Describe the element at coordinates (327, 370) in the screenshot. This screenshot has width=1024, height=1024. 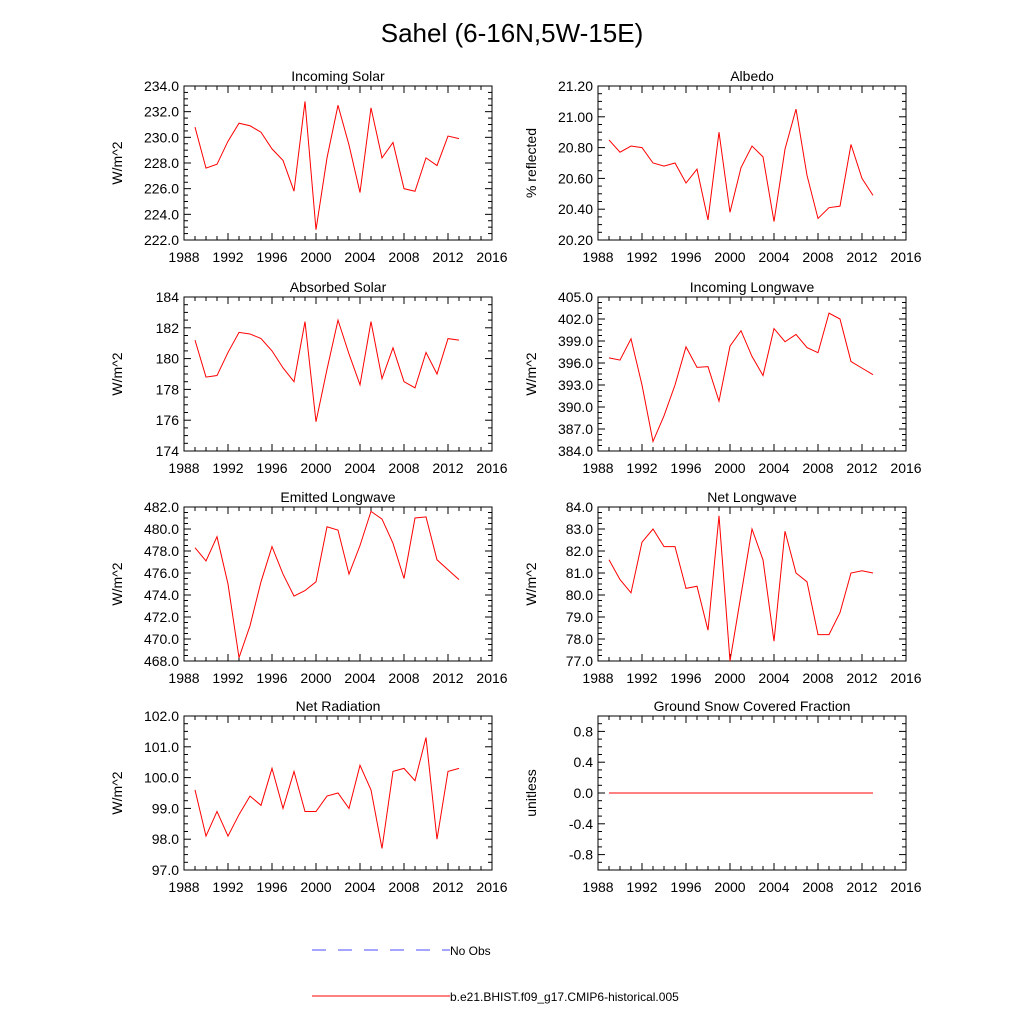
I see `absorbed-solar-series-line` at that location.